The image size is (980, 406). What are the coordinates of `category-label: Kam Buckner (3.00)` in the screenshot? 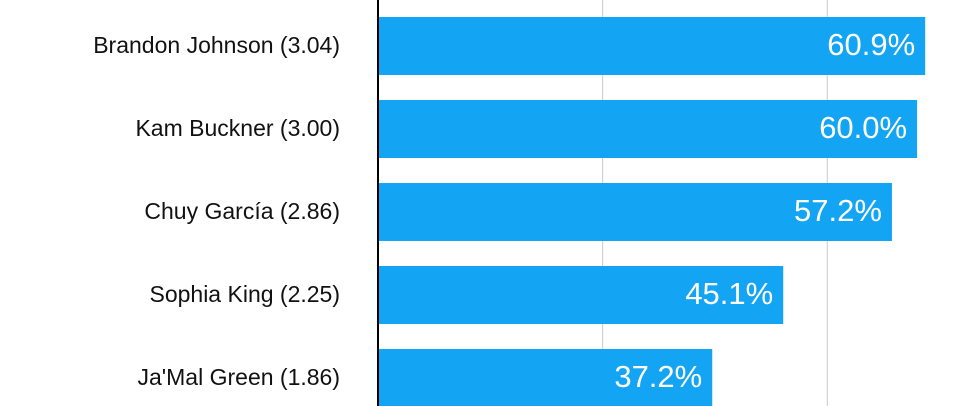 It's located at (237, 128).